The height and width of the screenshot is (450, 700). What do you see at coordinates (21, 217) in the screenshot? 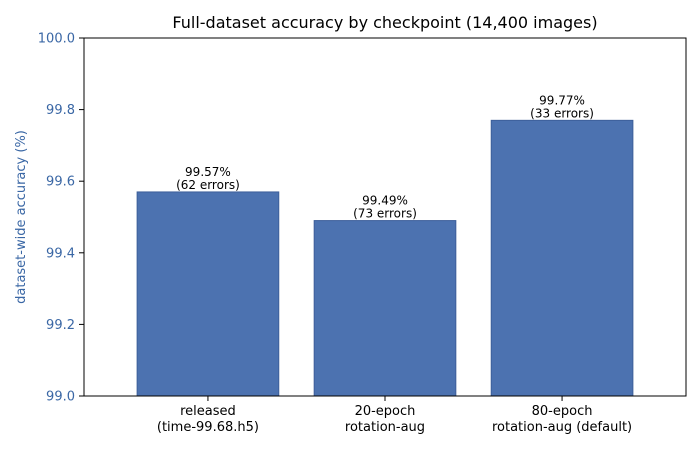
I see `y-axis-label: dataset-wide accuracy (%)` at bounding box center [21, 217].